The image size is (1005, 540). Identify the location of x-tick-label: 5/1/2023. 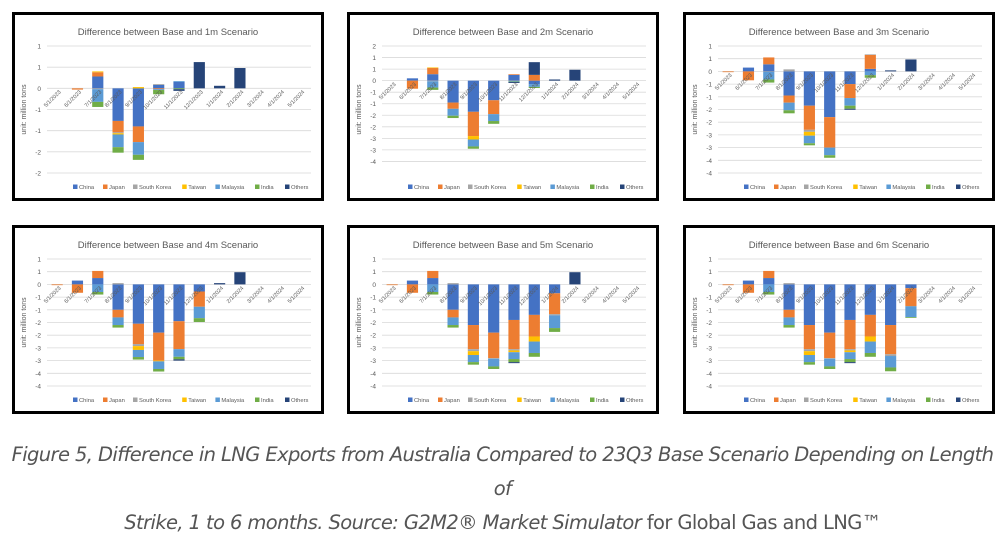
(723, 295).